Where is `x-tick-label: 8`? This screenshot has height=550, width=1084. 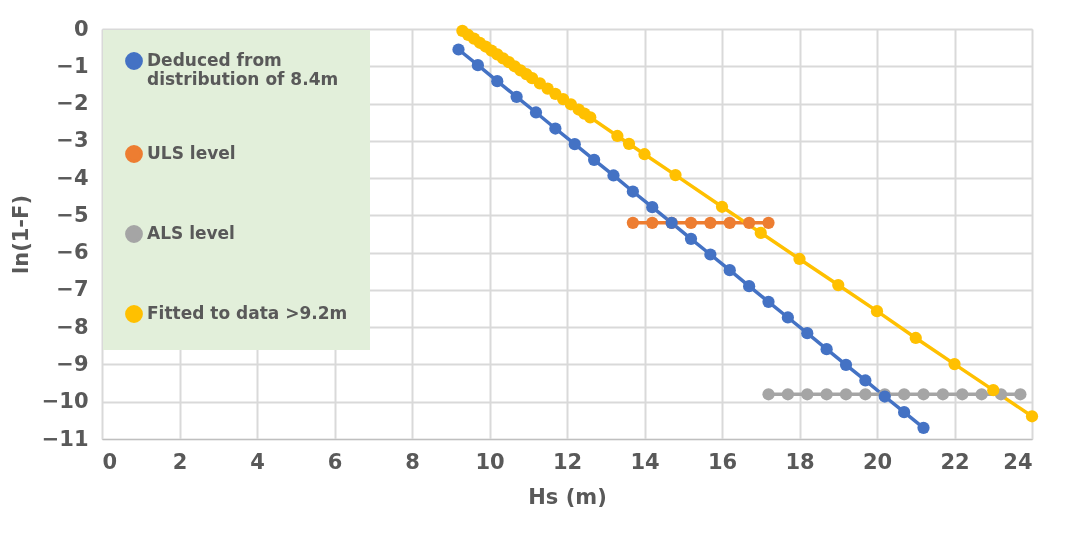 x-tick-label: 8 is located at coordinates (412, 461).